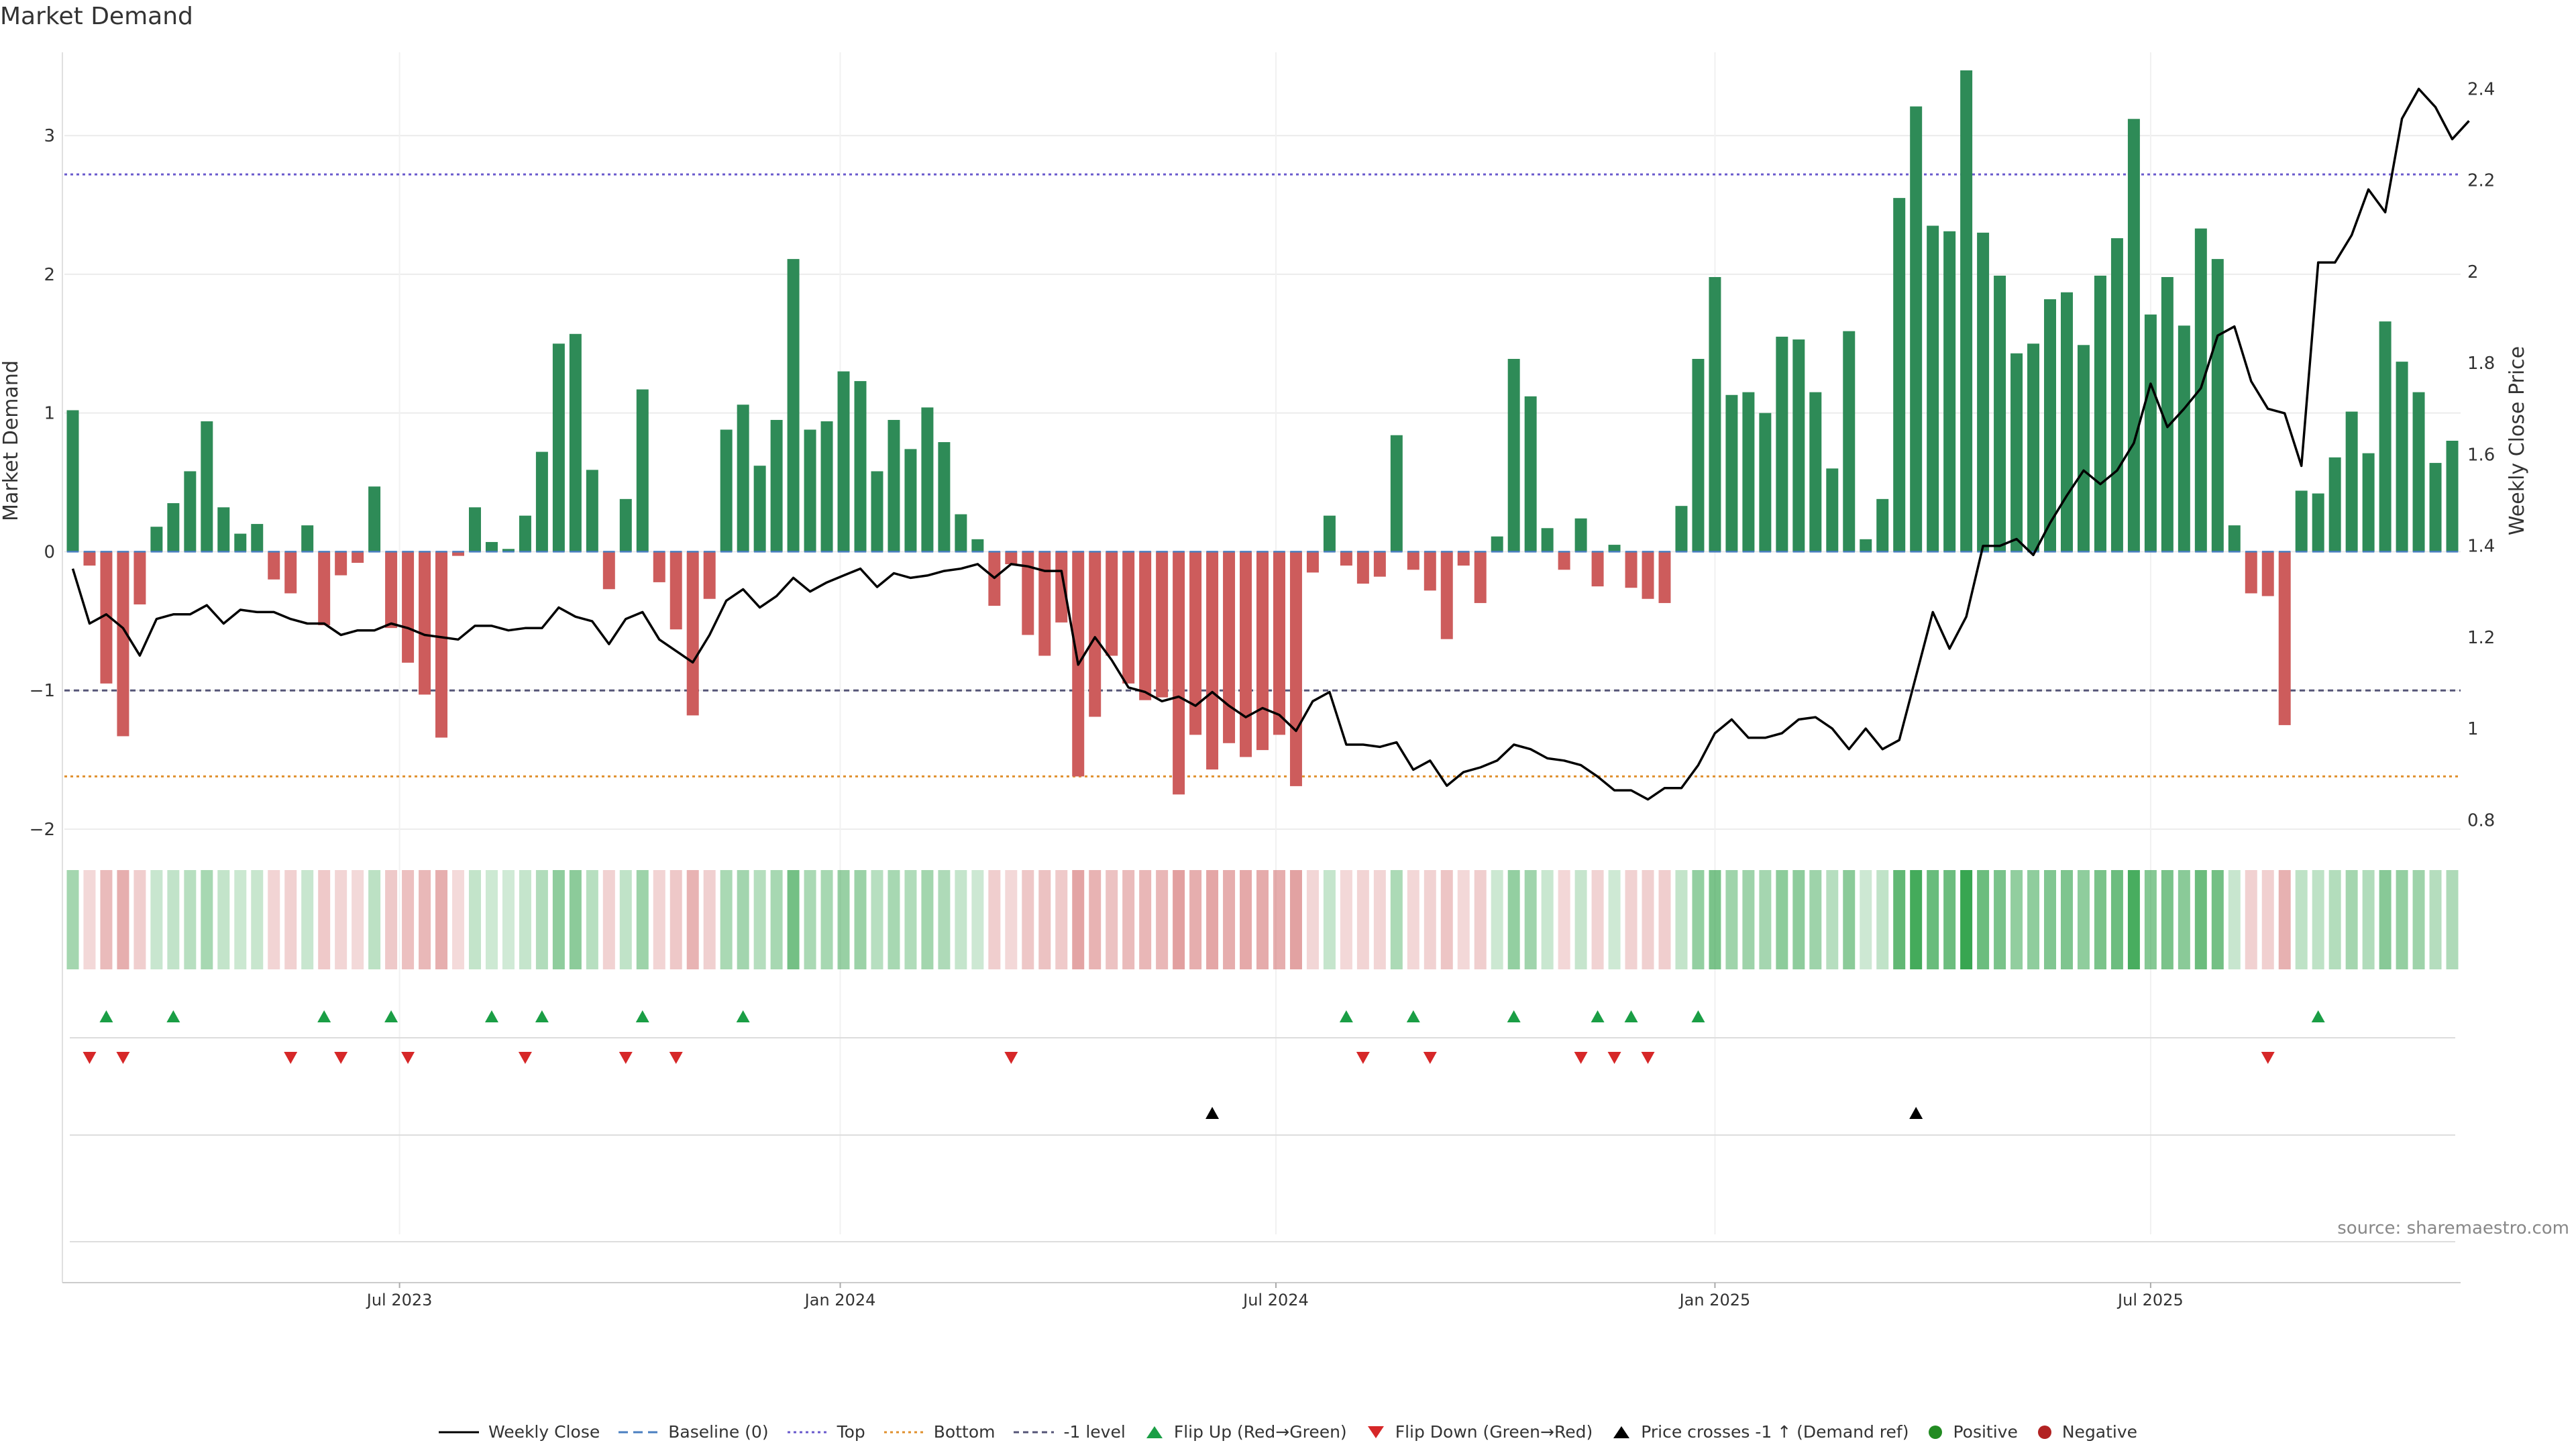 Image resolution: width=2576 pixels, height=1449 pixels. I want to click on x-tick-label: Jan 2025, so click(1714, 1300).